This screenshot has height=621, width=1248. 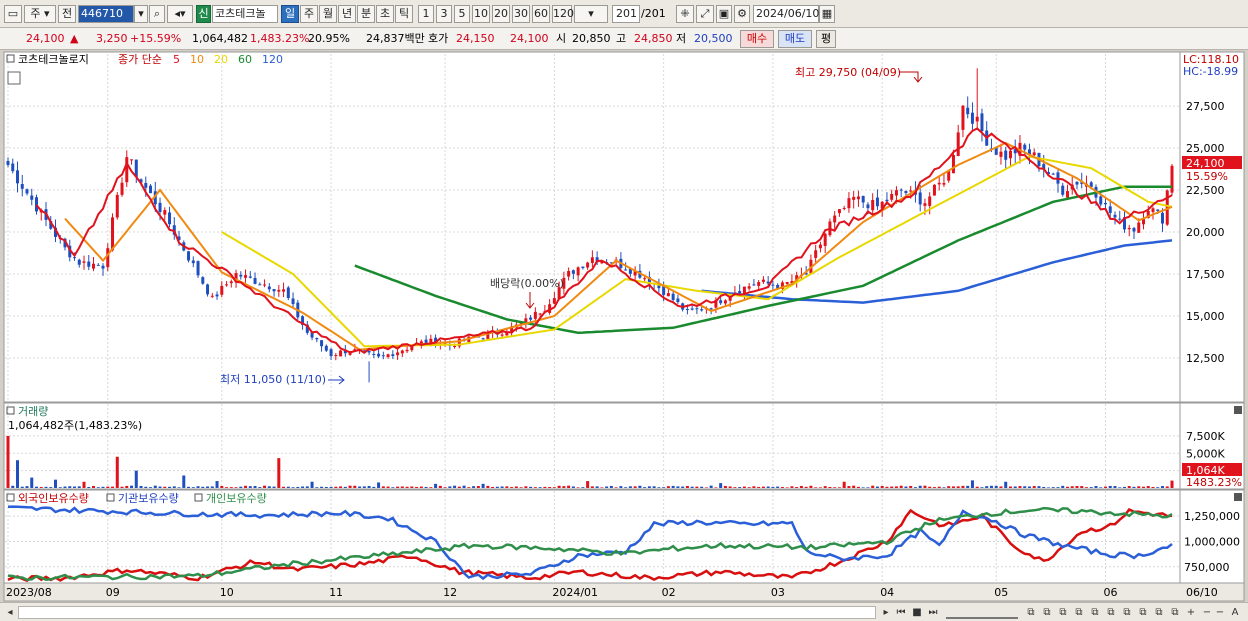 What do you see at coordinates (795, 39) in the screenshot?
I see `sell-button: 매도` at bounding box center [795, 39].